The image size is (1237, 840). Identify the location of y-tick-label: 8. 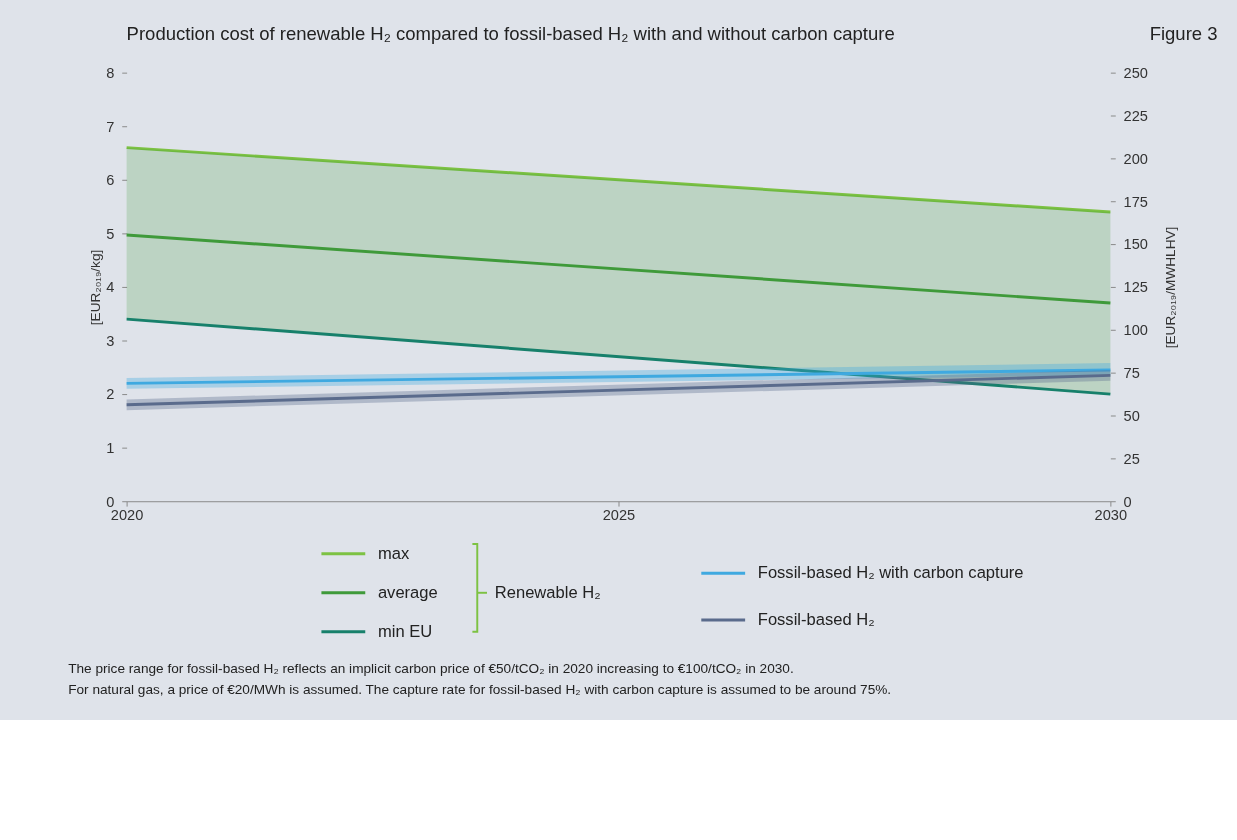
(110, 73).